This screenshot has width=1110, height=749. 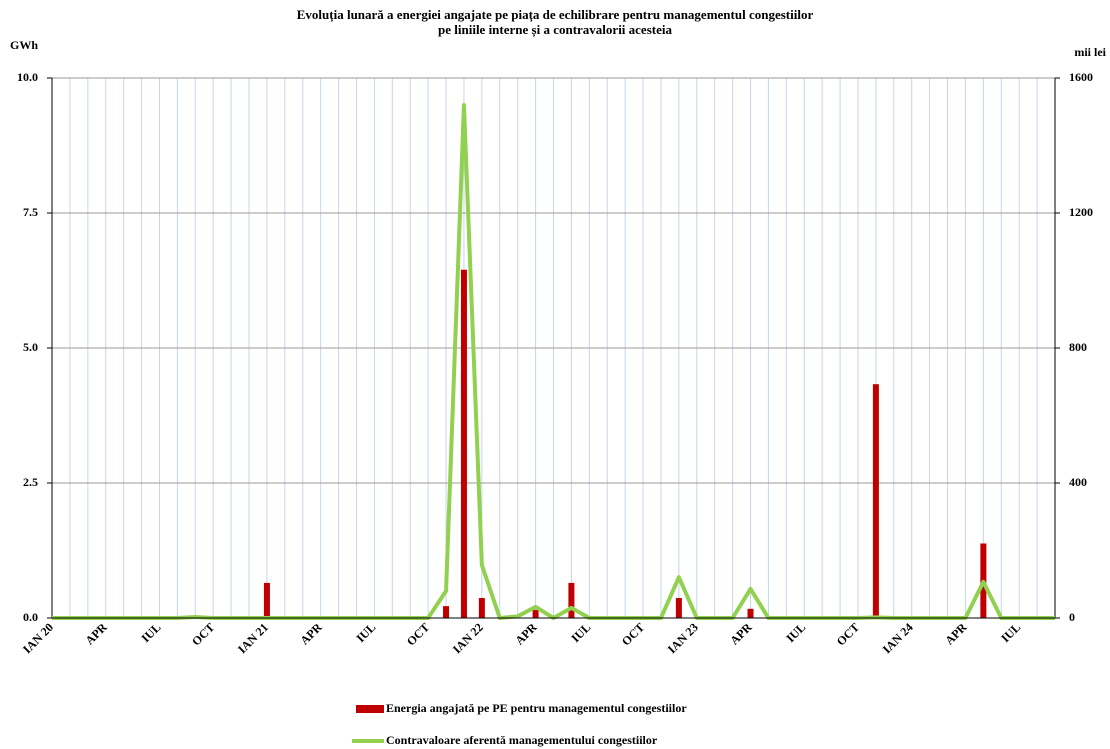 I want to click on y-tick-label: 7.5, so click(x=30, y=212).